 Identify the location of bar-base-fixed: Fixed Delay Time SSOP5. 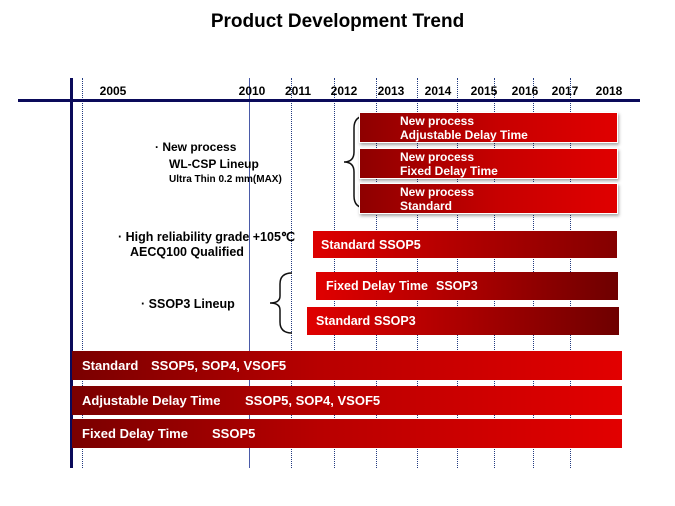
(347, 433).